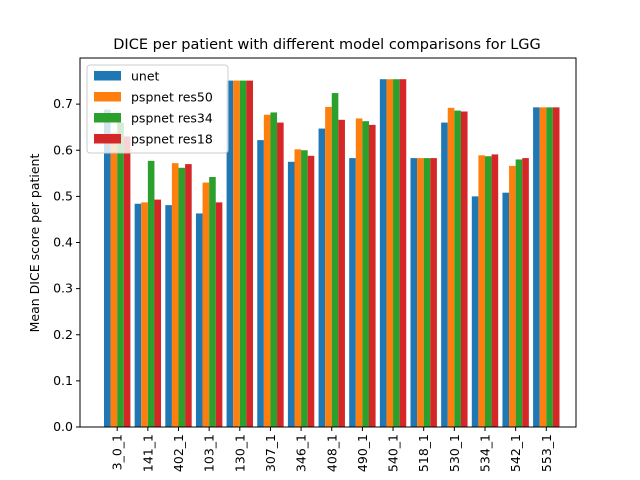 The image size is (640, 480). Describe the element at coordinates (239, 453) in the screenshot. I see `x-tick-label: 130_1` at that location.